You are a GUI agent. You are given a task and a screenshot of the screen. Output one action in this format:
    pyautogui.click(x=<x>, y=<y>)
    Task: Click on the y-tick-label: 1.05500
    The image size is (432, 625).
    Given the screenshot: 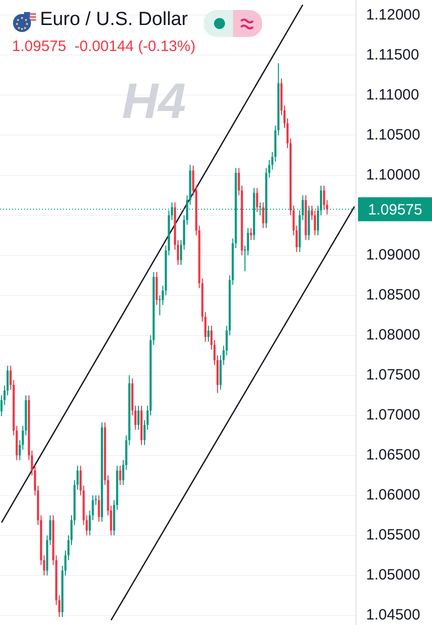 What is the action you would take?
    pyautogui.click(x=393, y=535)
    